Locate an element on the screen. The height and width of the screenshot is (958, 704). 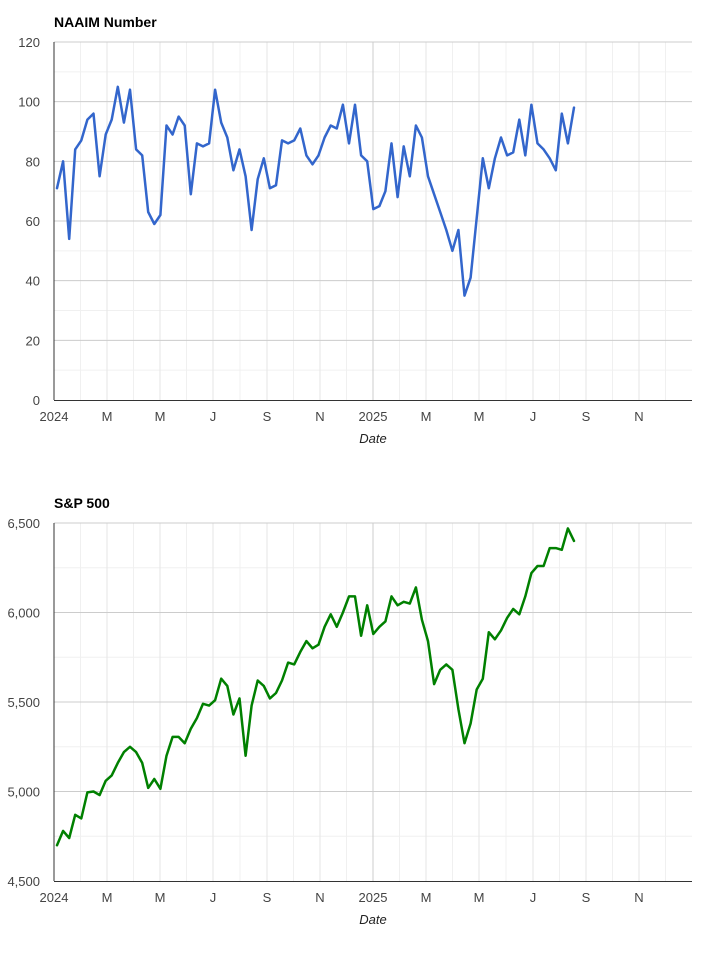
naaim-y-tick-label: 80 is located at coordinates (33, 161).